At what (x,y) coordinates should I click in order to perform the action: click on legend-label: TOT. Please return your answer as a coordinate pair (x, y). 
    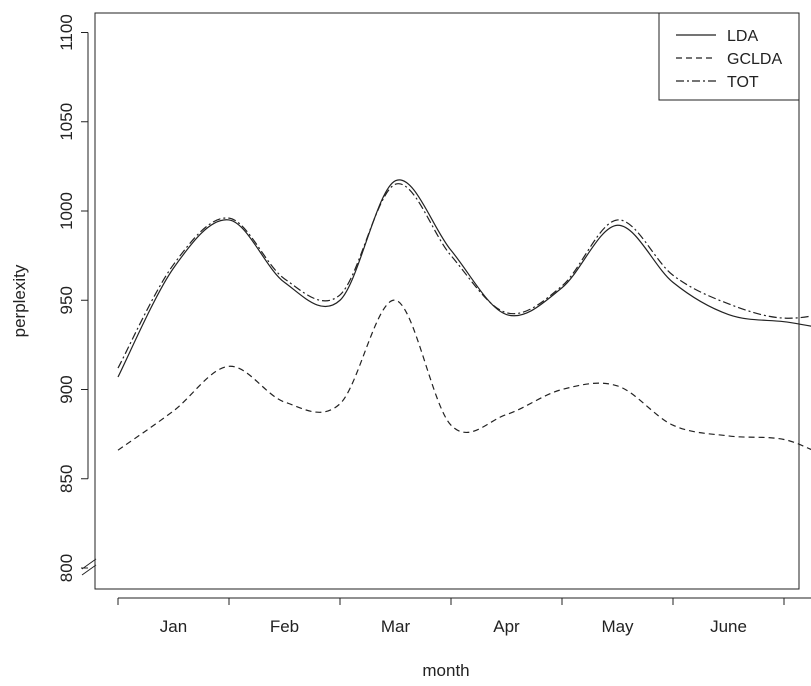
    Looking at the image, I should click on (743, 82).